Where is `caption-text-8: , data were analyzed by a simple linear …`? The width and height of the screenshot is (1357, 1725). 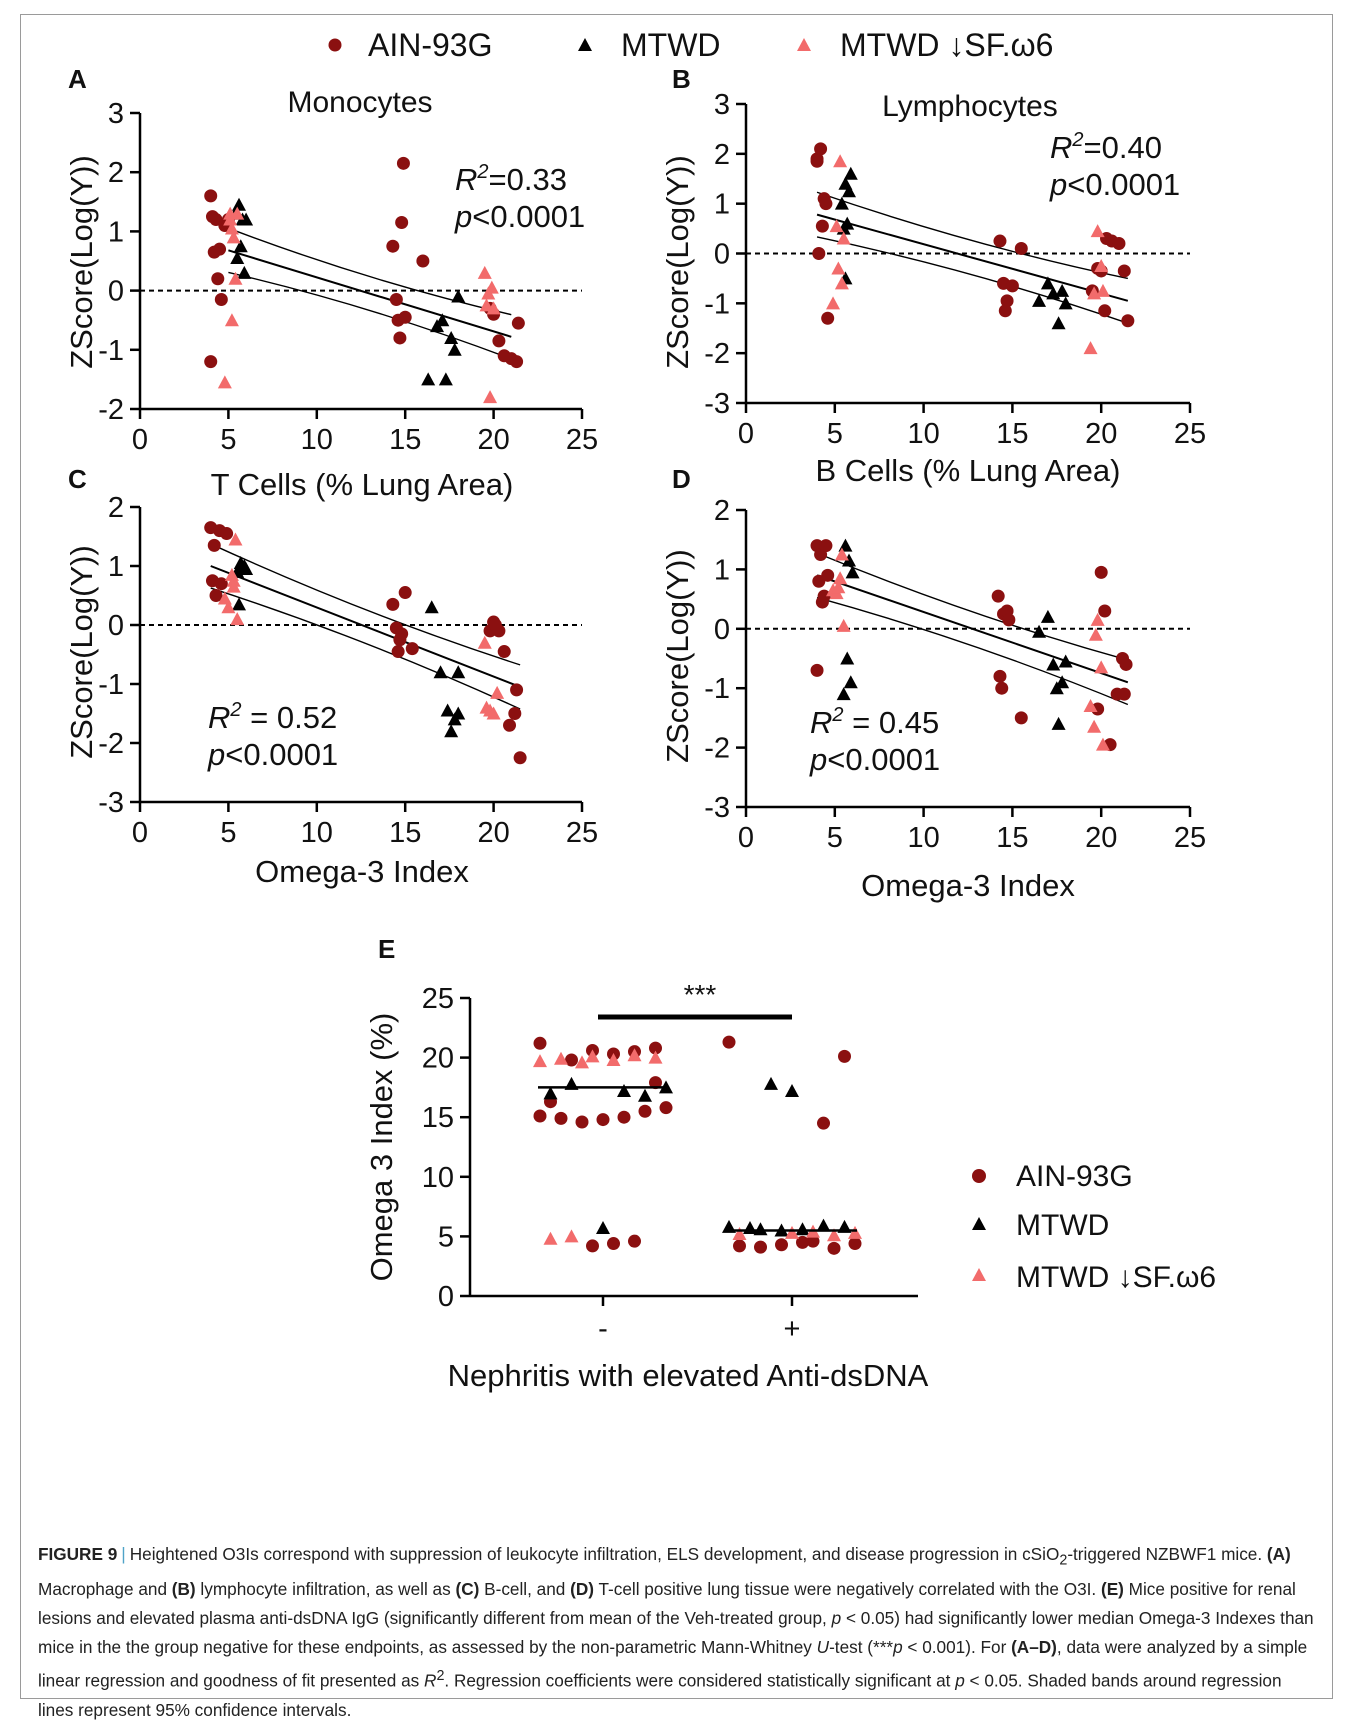
caption-text-8: , data were analyzed by a simple linear … is located at coordinates (673, 1664).